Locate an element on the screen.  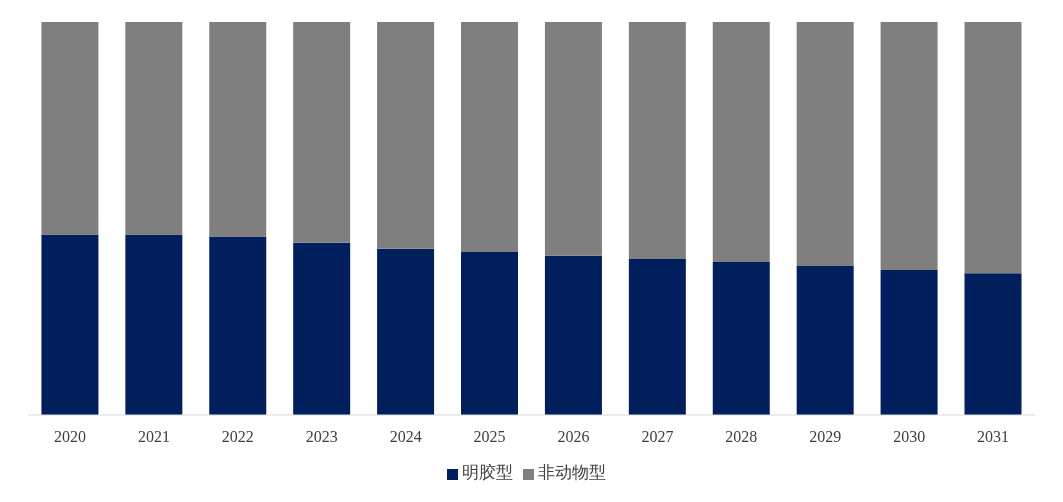
legend-label: 非动物型 is located at coordinates (572, 472).